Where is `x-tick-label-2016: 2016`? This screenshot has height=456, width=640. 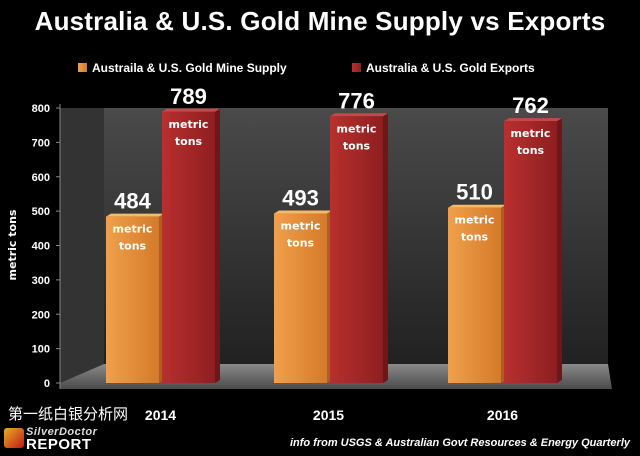
x-tick-label-2016: 2016 is located at coordinates (502, 415).